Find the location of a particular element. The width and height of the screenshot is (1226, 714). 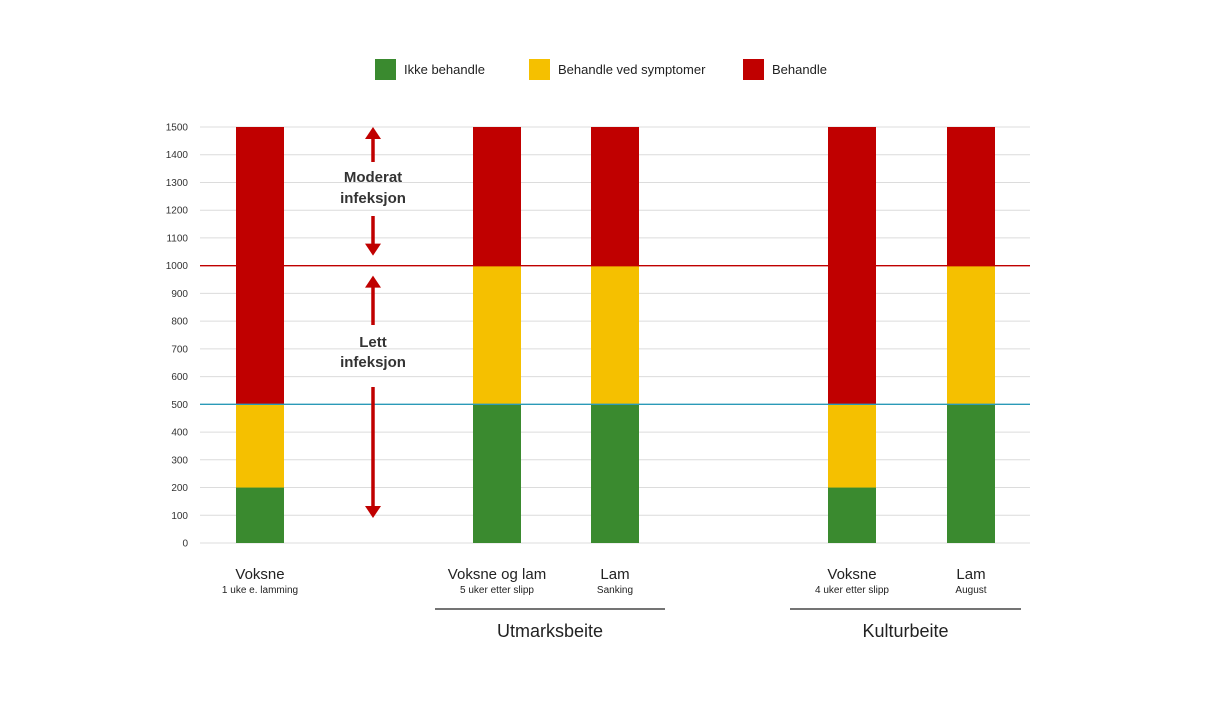

x-category-sublabel: August is located at coordinates (970, 590).